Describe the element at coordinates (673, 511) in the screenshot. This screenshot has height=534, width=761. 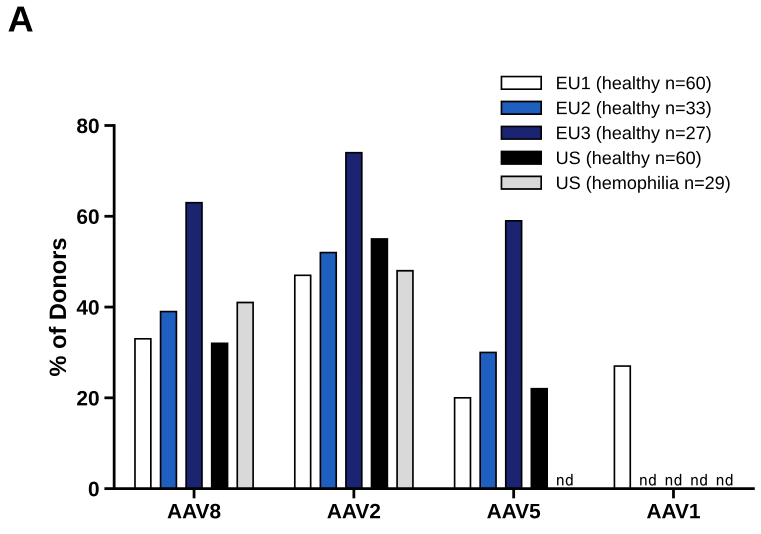
I see `x-tick-label: AAV1` at that location.